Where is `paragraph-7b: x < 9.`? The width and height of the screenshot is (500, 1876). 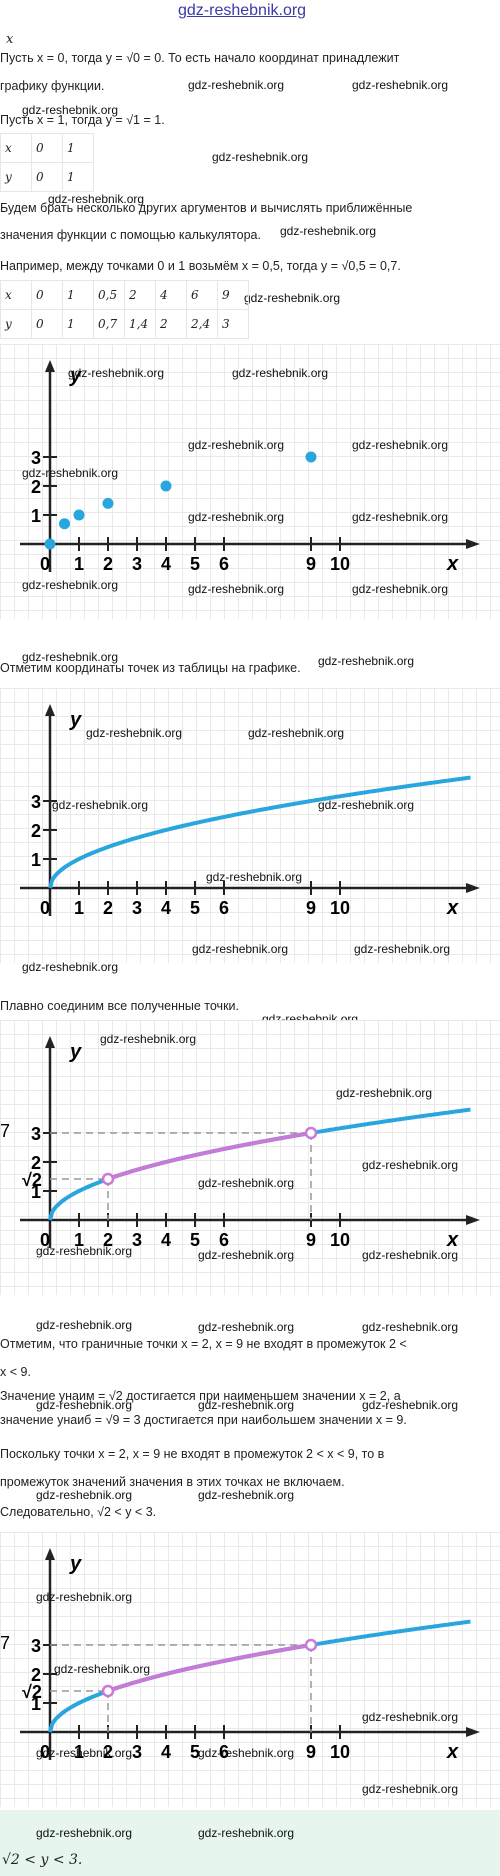 paragraph-7b: x < 9. is located at coordinates (15, 1372).